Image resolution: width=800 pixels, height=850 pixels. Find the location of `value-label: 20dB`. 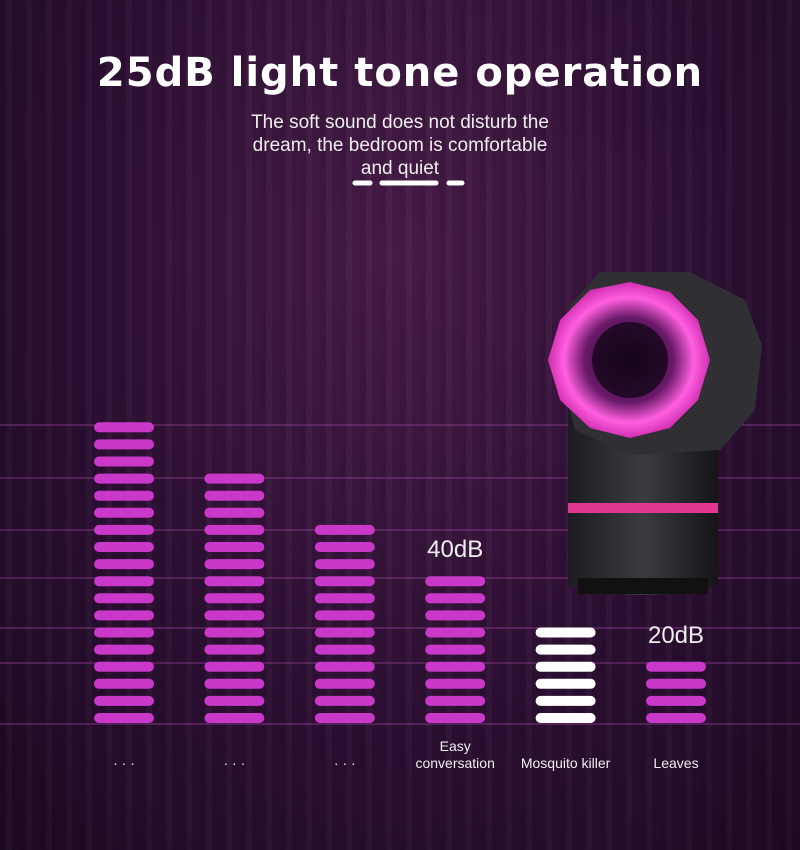

value-label: 20dB is located at coordinates (676, 635).